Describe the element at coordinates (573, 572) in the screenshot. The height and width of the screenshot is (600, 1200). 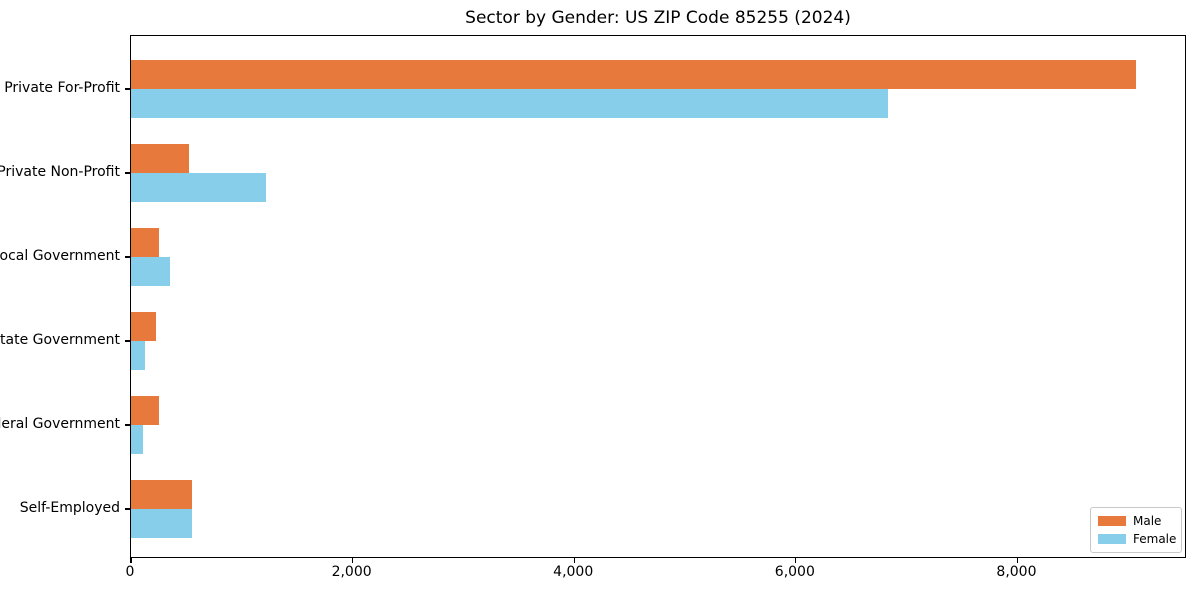
I see `x-tick-label-4000: 4,000` at that location.